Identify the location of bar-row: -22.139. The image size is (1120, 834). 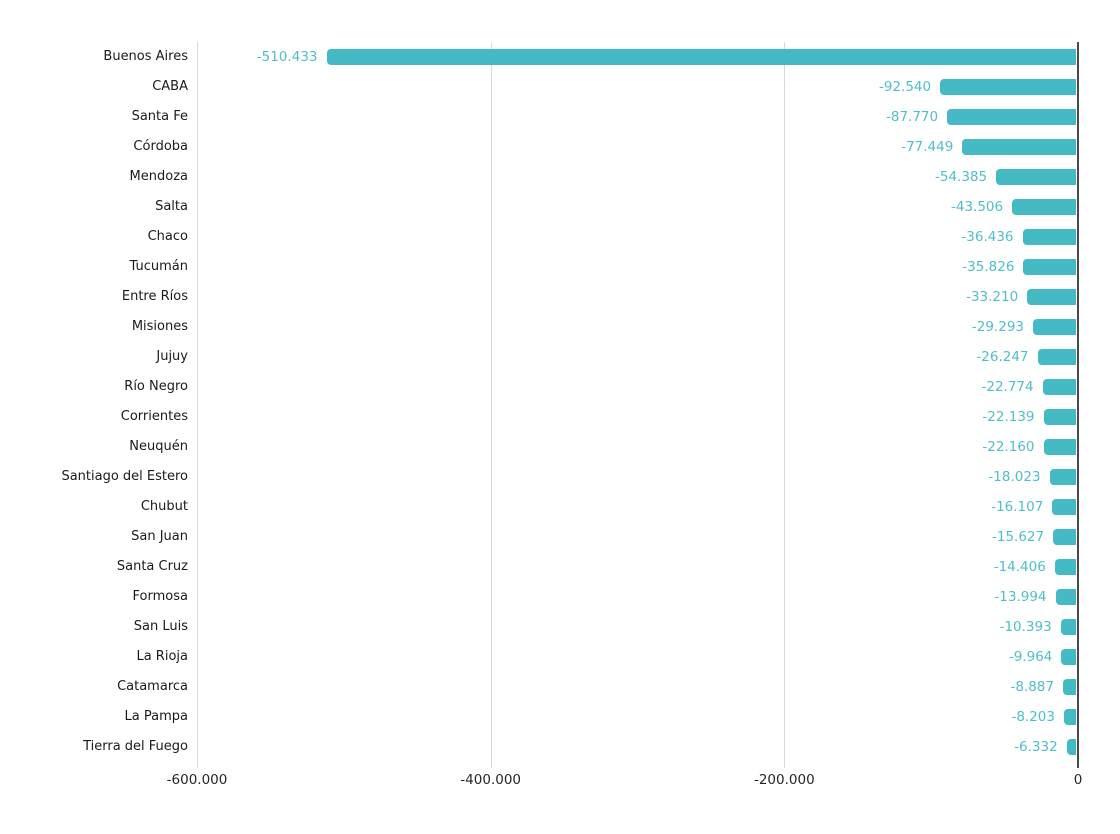
(637, 417).